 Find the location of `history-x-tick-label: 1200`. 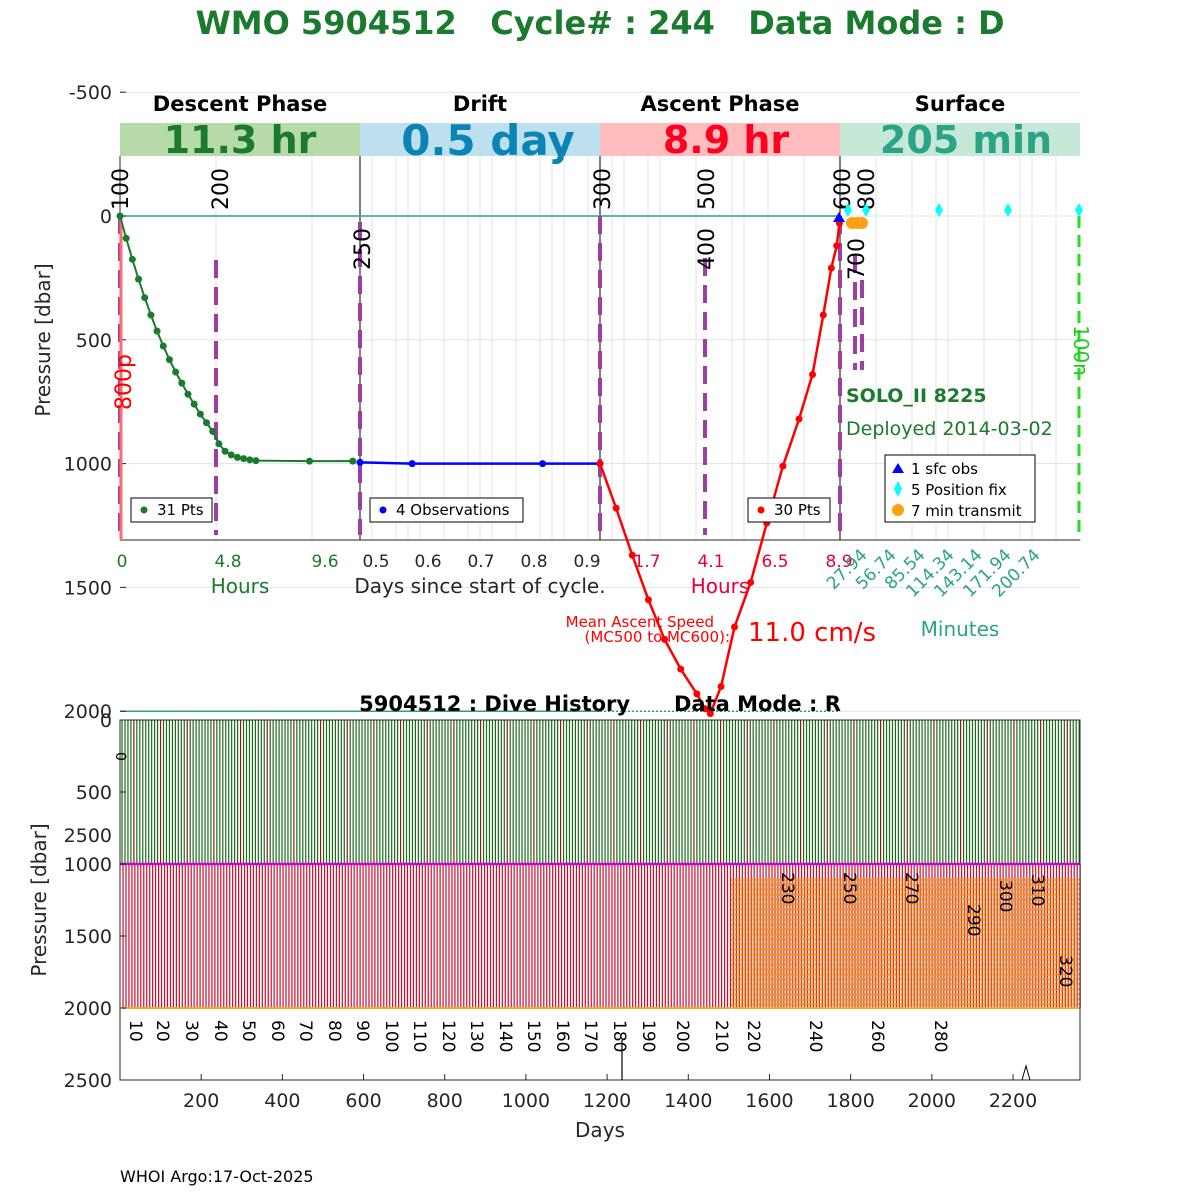

history-x-tick-label: 1200 is located at coordinates (607, 1101).